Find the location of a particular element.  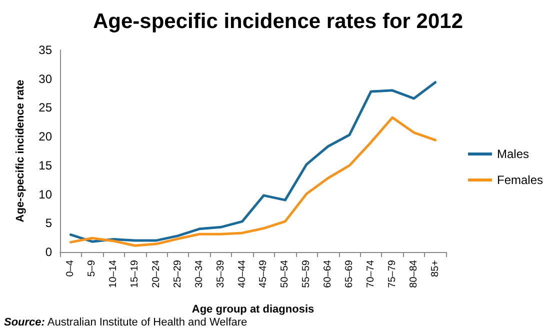

legend-label: Males is located at coordinates (512, 154).